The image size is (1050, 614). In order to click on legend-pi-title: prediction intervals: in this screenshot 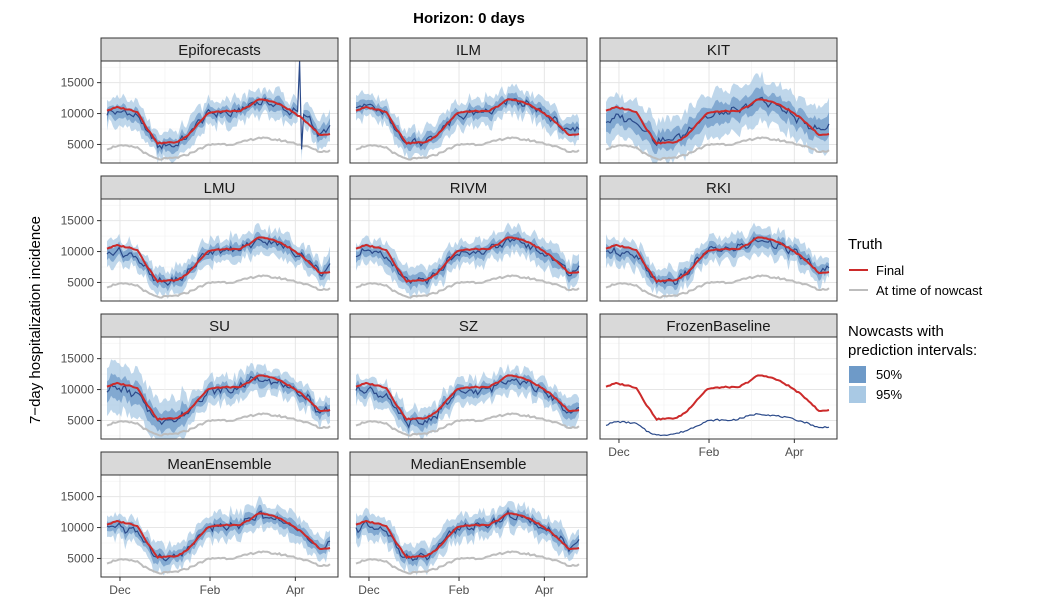, I will do `click(912, 350)`.